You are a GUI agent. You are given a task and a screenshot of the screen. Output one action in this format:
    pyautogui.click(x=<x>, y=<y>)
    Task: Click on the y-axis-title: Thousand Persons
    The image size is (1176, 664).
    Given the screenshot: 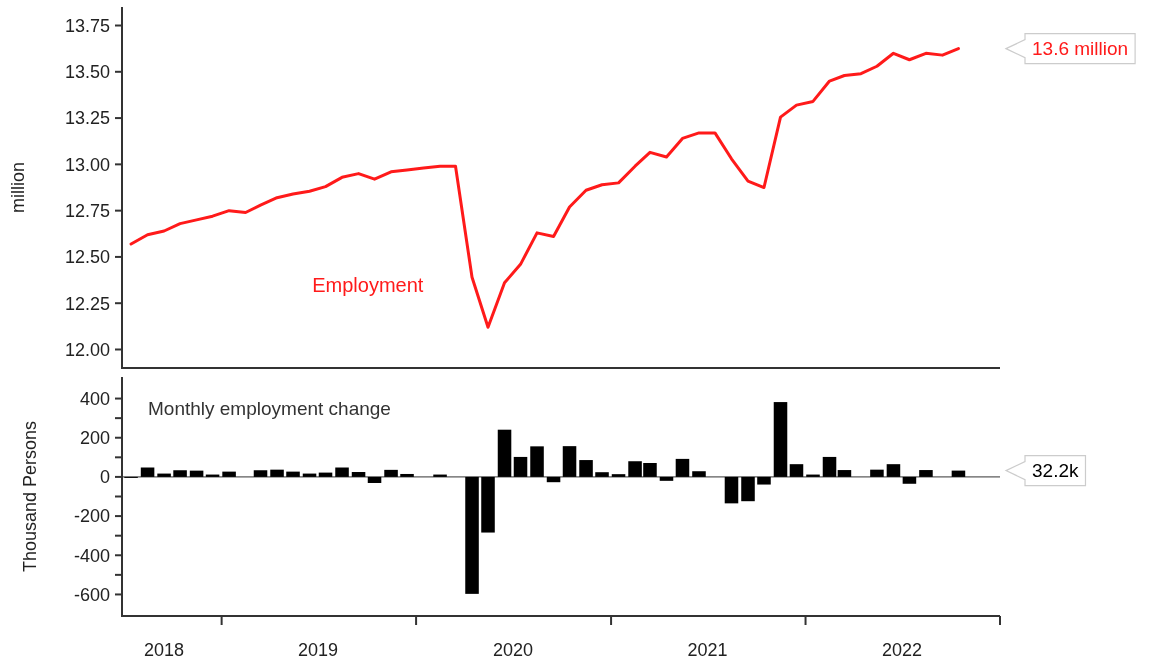 What is the action you would take?
    pyautogui.click(x=30, y=496)
    